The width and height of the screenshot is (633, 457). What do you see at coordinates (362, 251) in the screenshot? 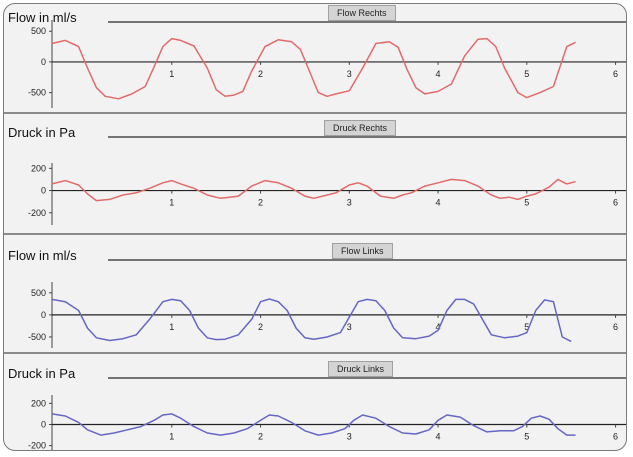
I see `chart-title: Flow Links` at bounding box center [362, 251].